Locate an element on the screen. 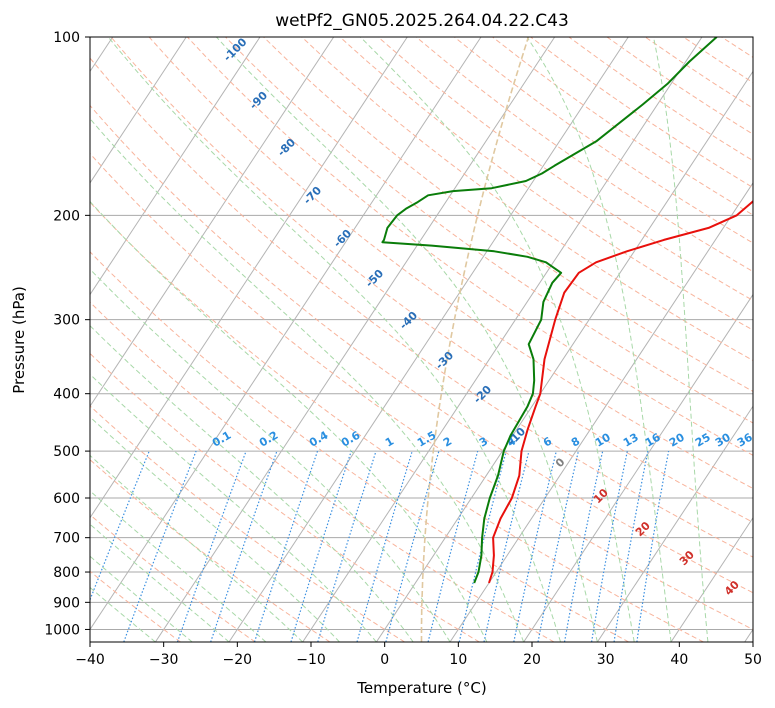 This screenshot has width=775, height=708. x-tick-label: 30 is located at coordinates (606, 660).